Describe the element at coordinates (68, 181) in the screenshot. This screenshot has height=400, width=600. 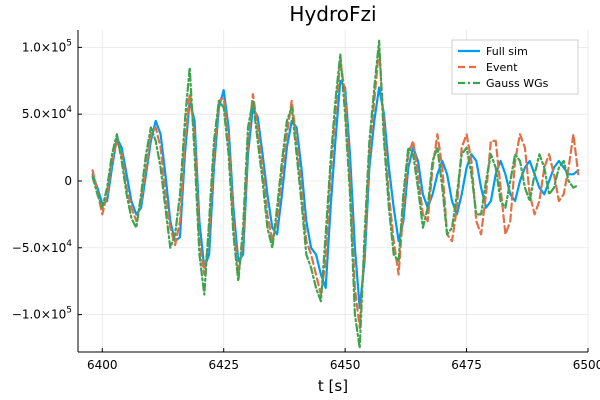
I see `y-tick-label: 0` at that location.